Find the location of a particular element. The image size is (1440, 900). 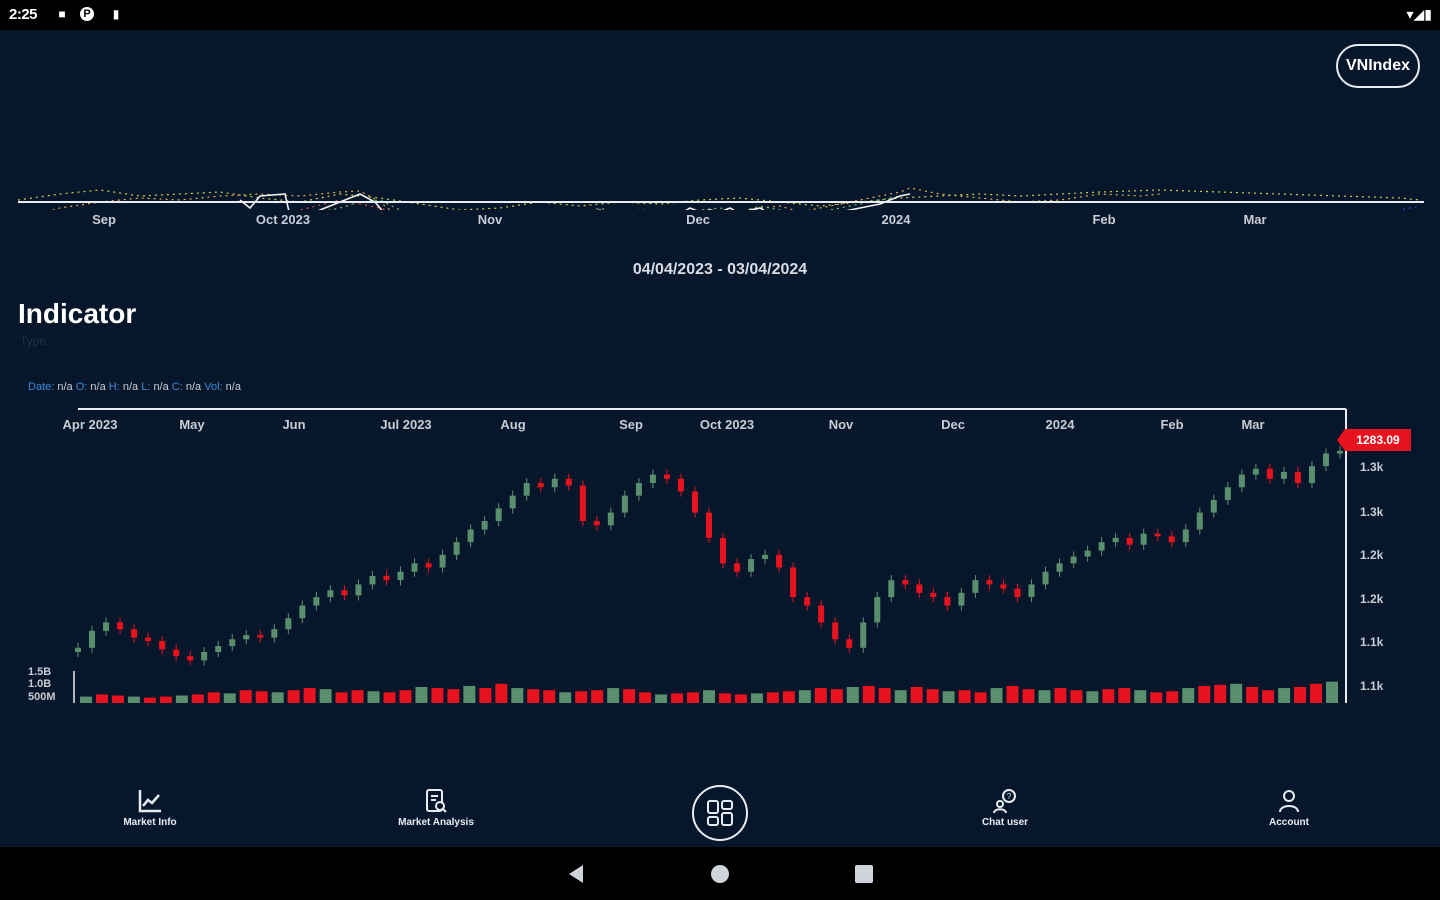

x-tick-label: Oct 2023 is located at coordinates (727, 424).